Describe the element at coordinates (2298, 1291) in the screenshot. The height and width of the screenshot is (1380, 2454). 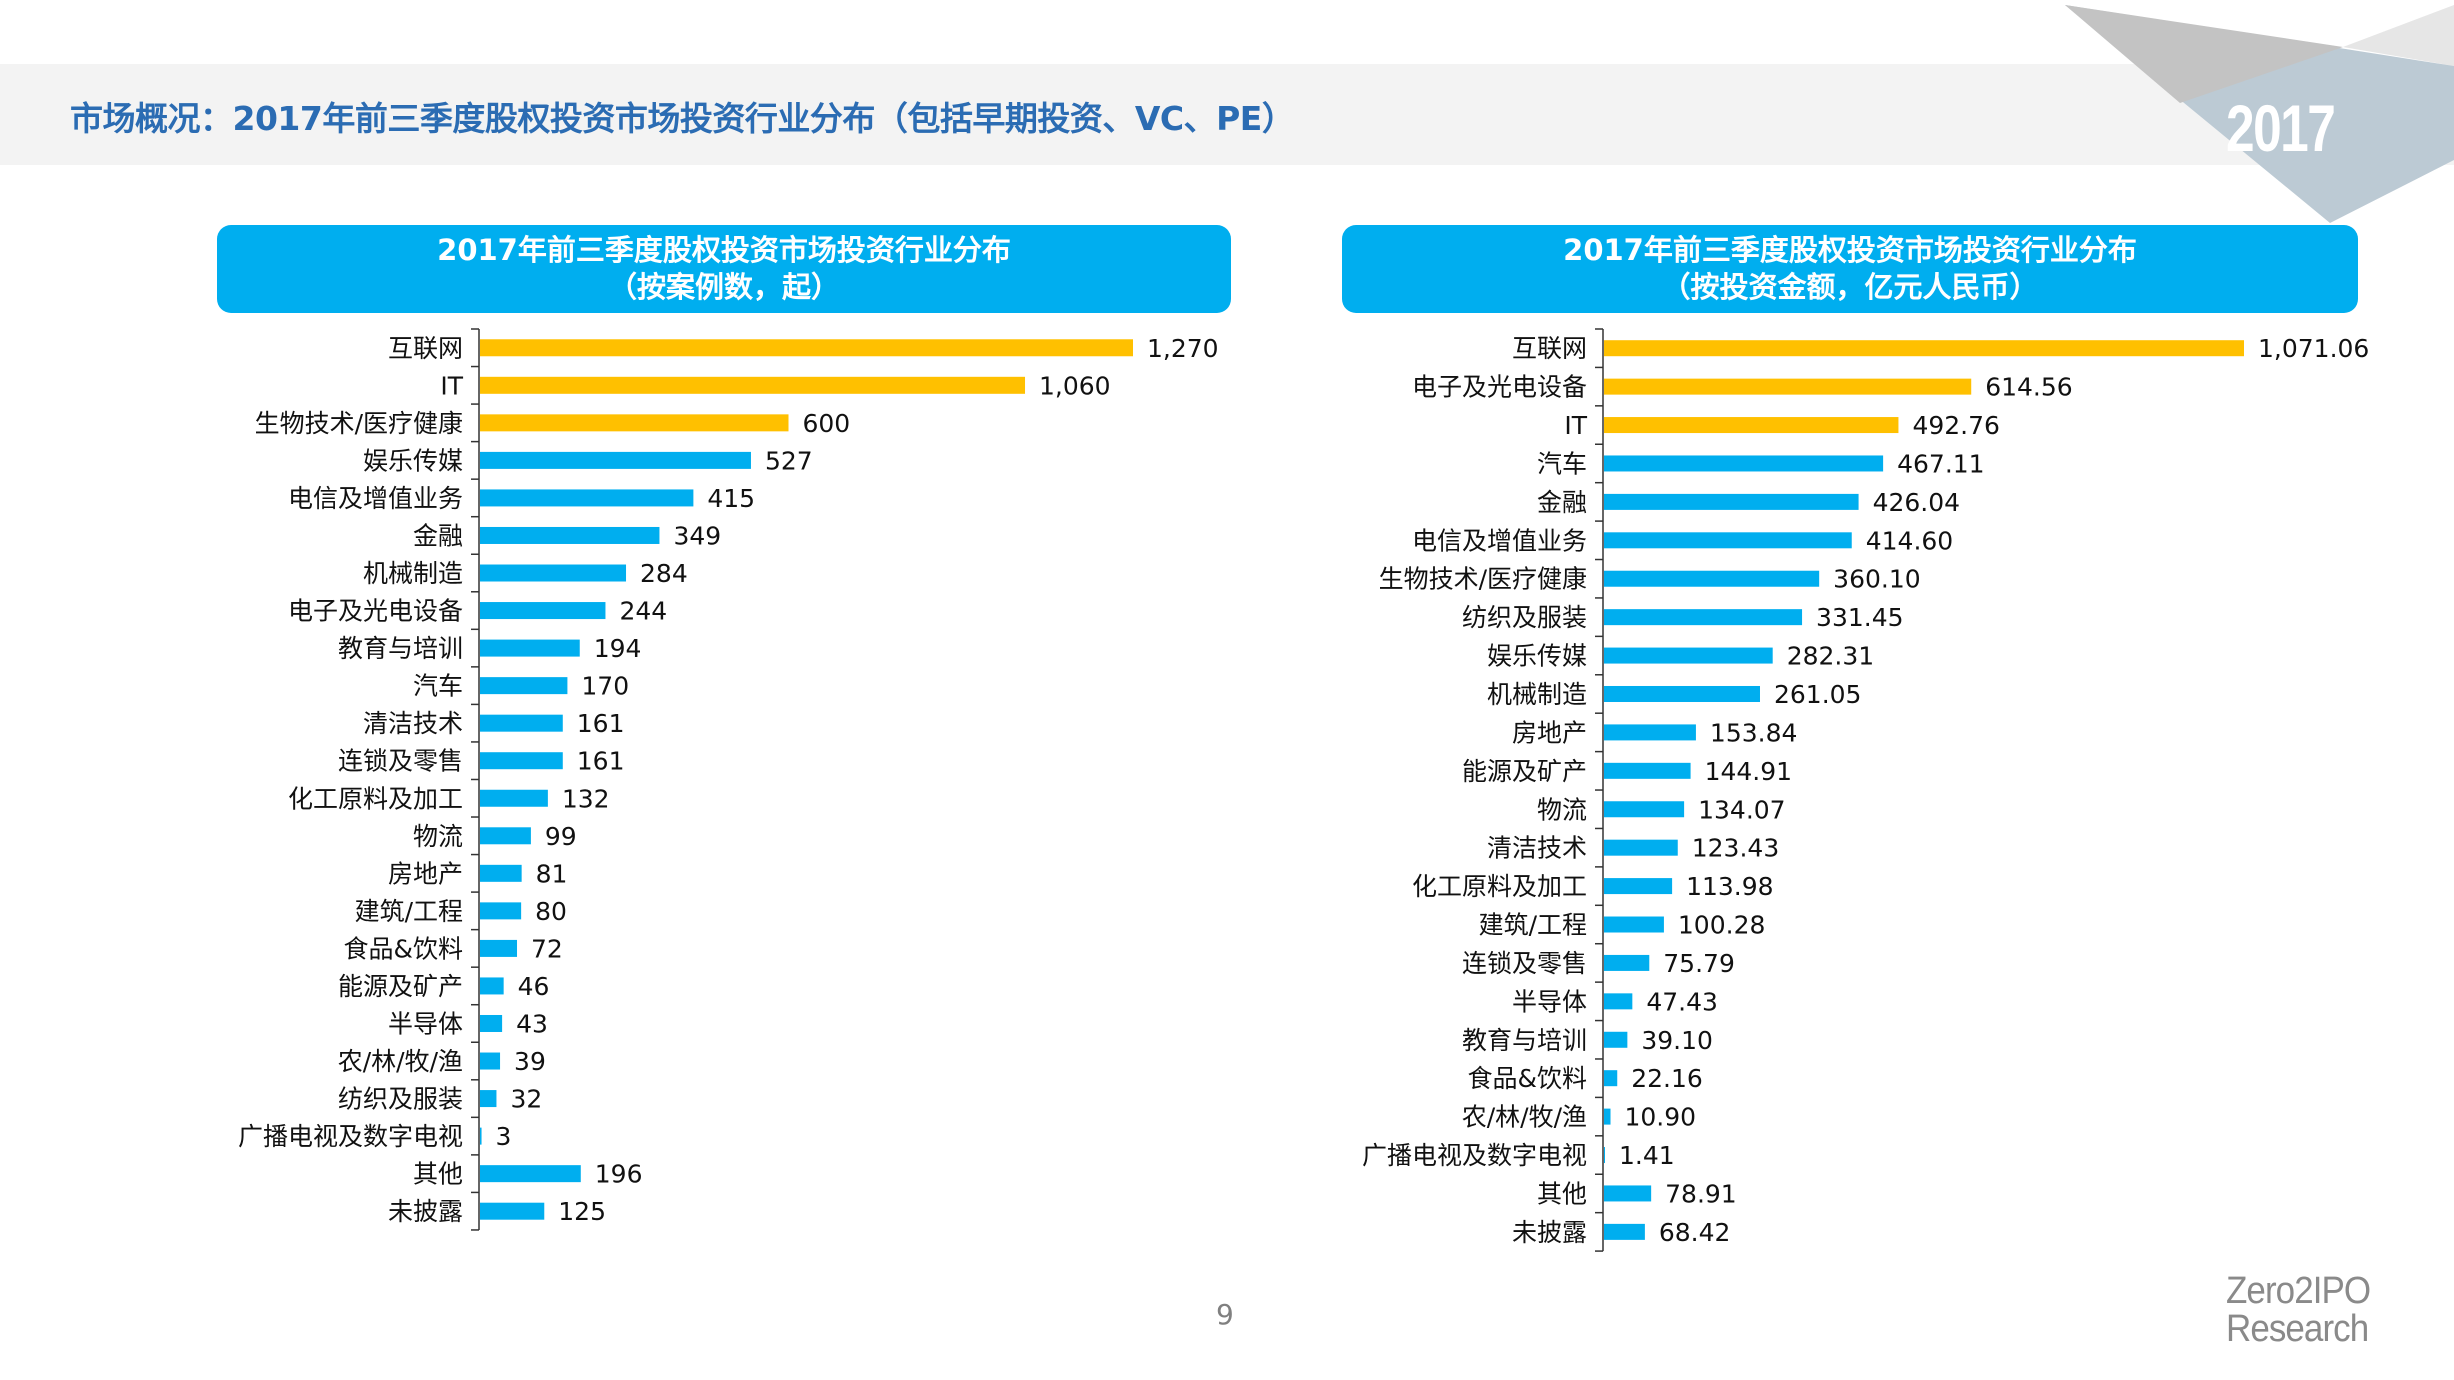
I see `logo-line-1: Zero2IPO` at that location.